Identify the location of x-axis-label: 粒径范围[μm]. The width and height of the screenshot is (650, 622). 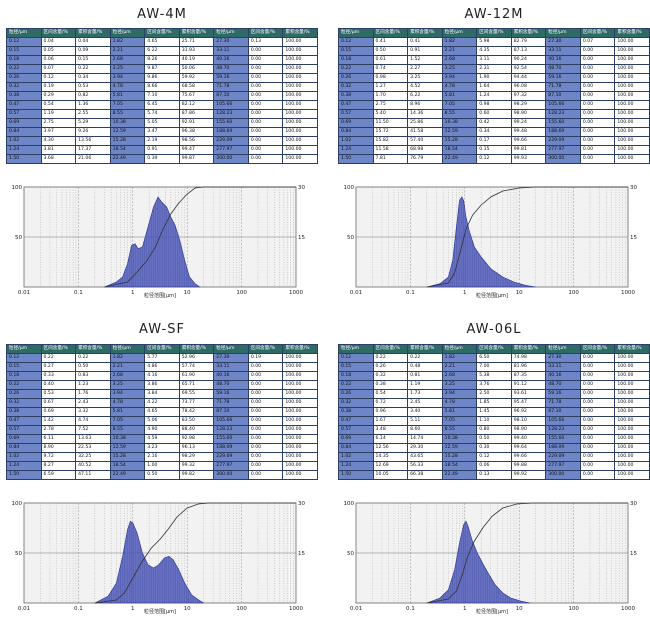
(160, 611).